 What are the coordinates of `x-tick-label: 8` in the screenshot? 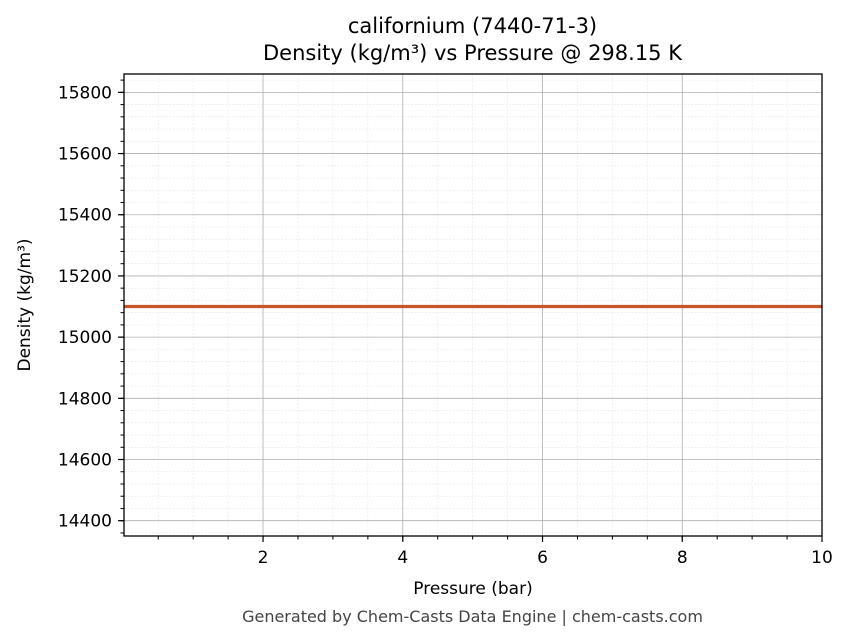 It's located at (682, 558).